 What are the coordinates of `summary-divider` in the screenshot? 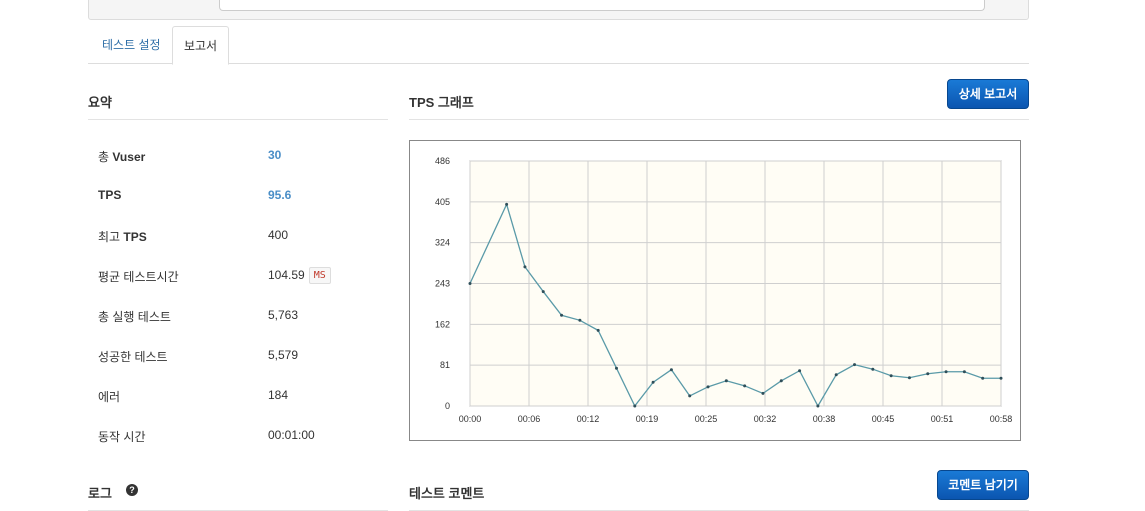 It's located at (238, 119).